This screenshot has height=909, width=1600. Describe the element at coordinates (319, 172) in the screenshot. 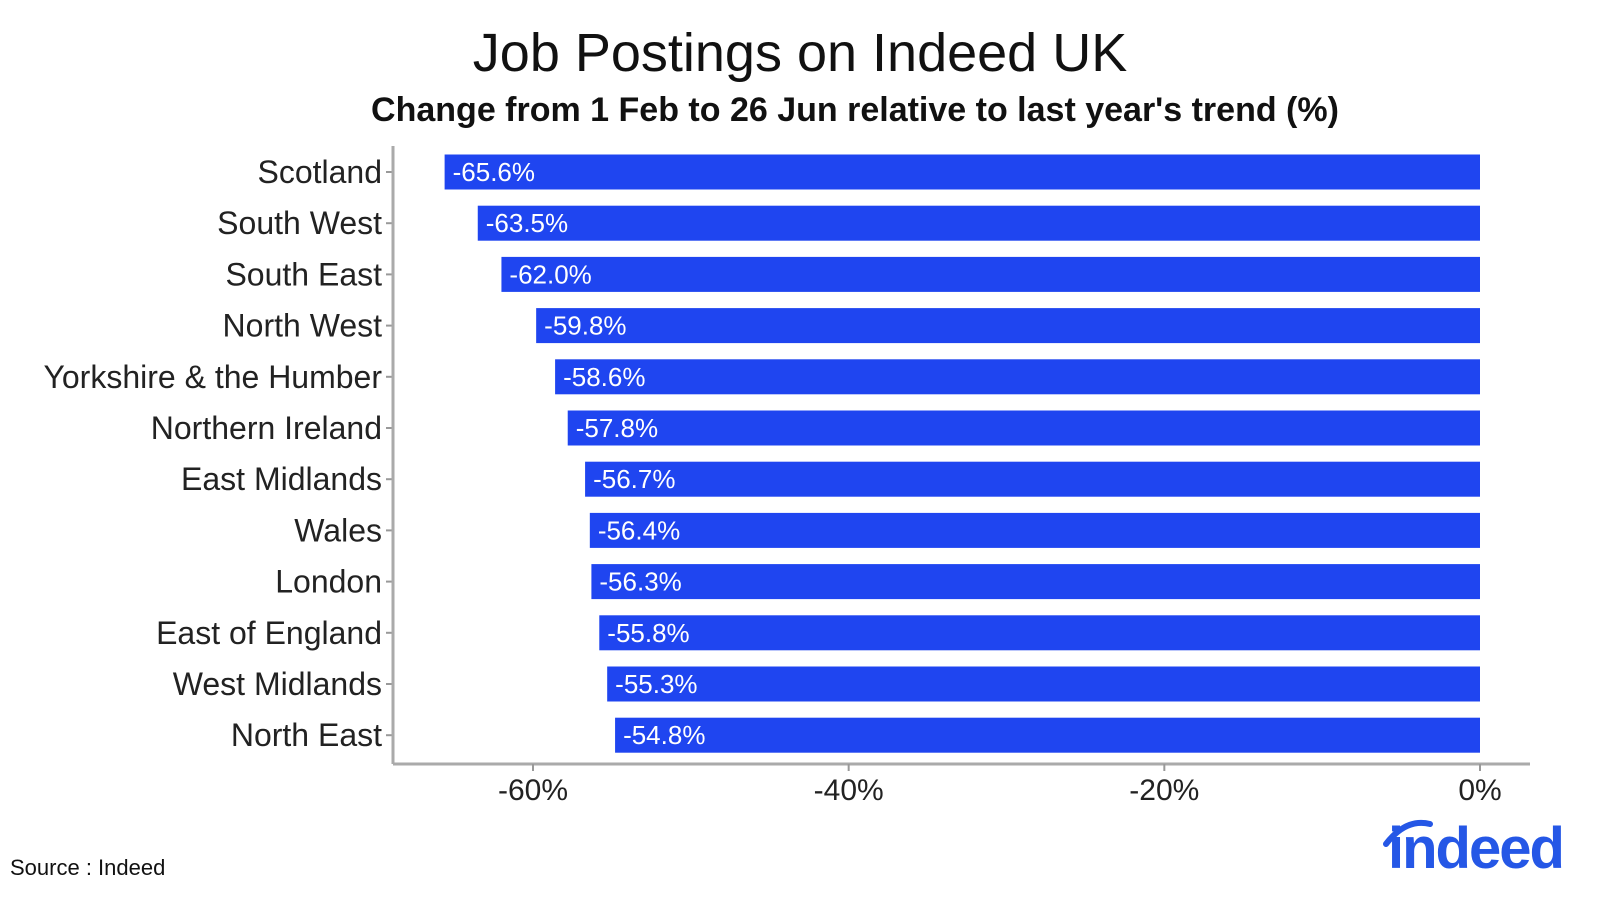

I see `category-label: Scotland` at that location.